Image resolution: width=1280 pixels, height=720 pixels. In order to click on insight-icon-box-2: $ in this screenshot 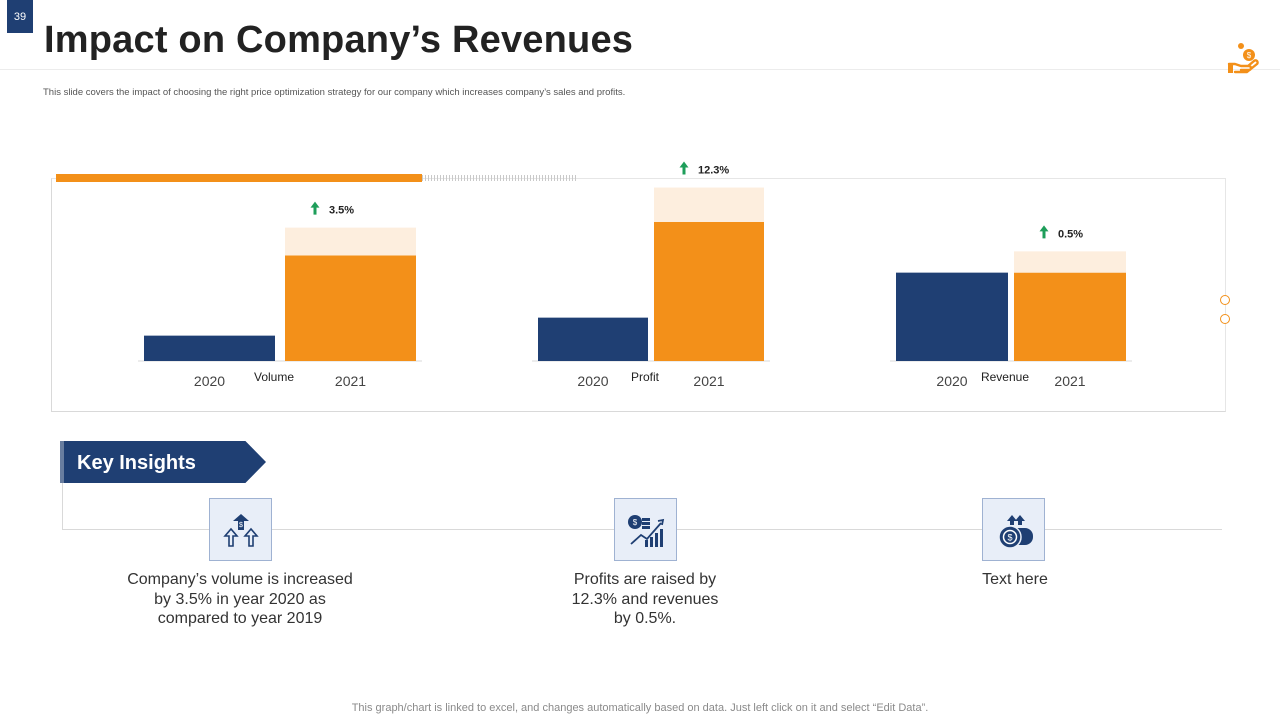, I will do `click(645, 529)`.